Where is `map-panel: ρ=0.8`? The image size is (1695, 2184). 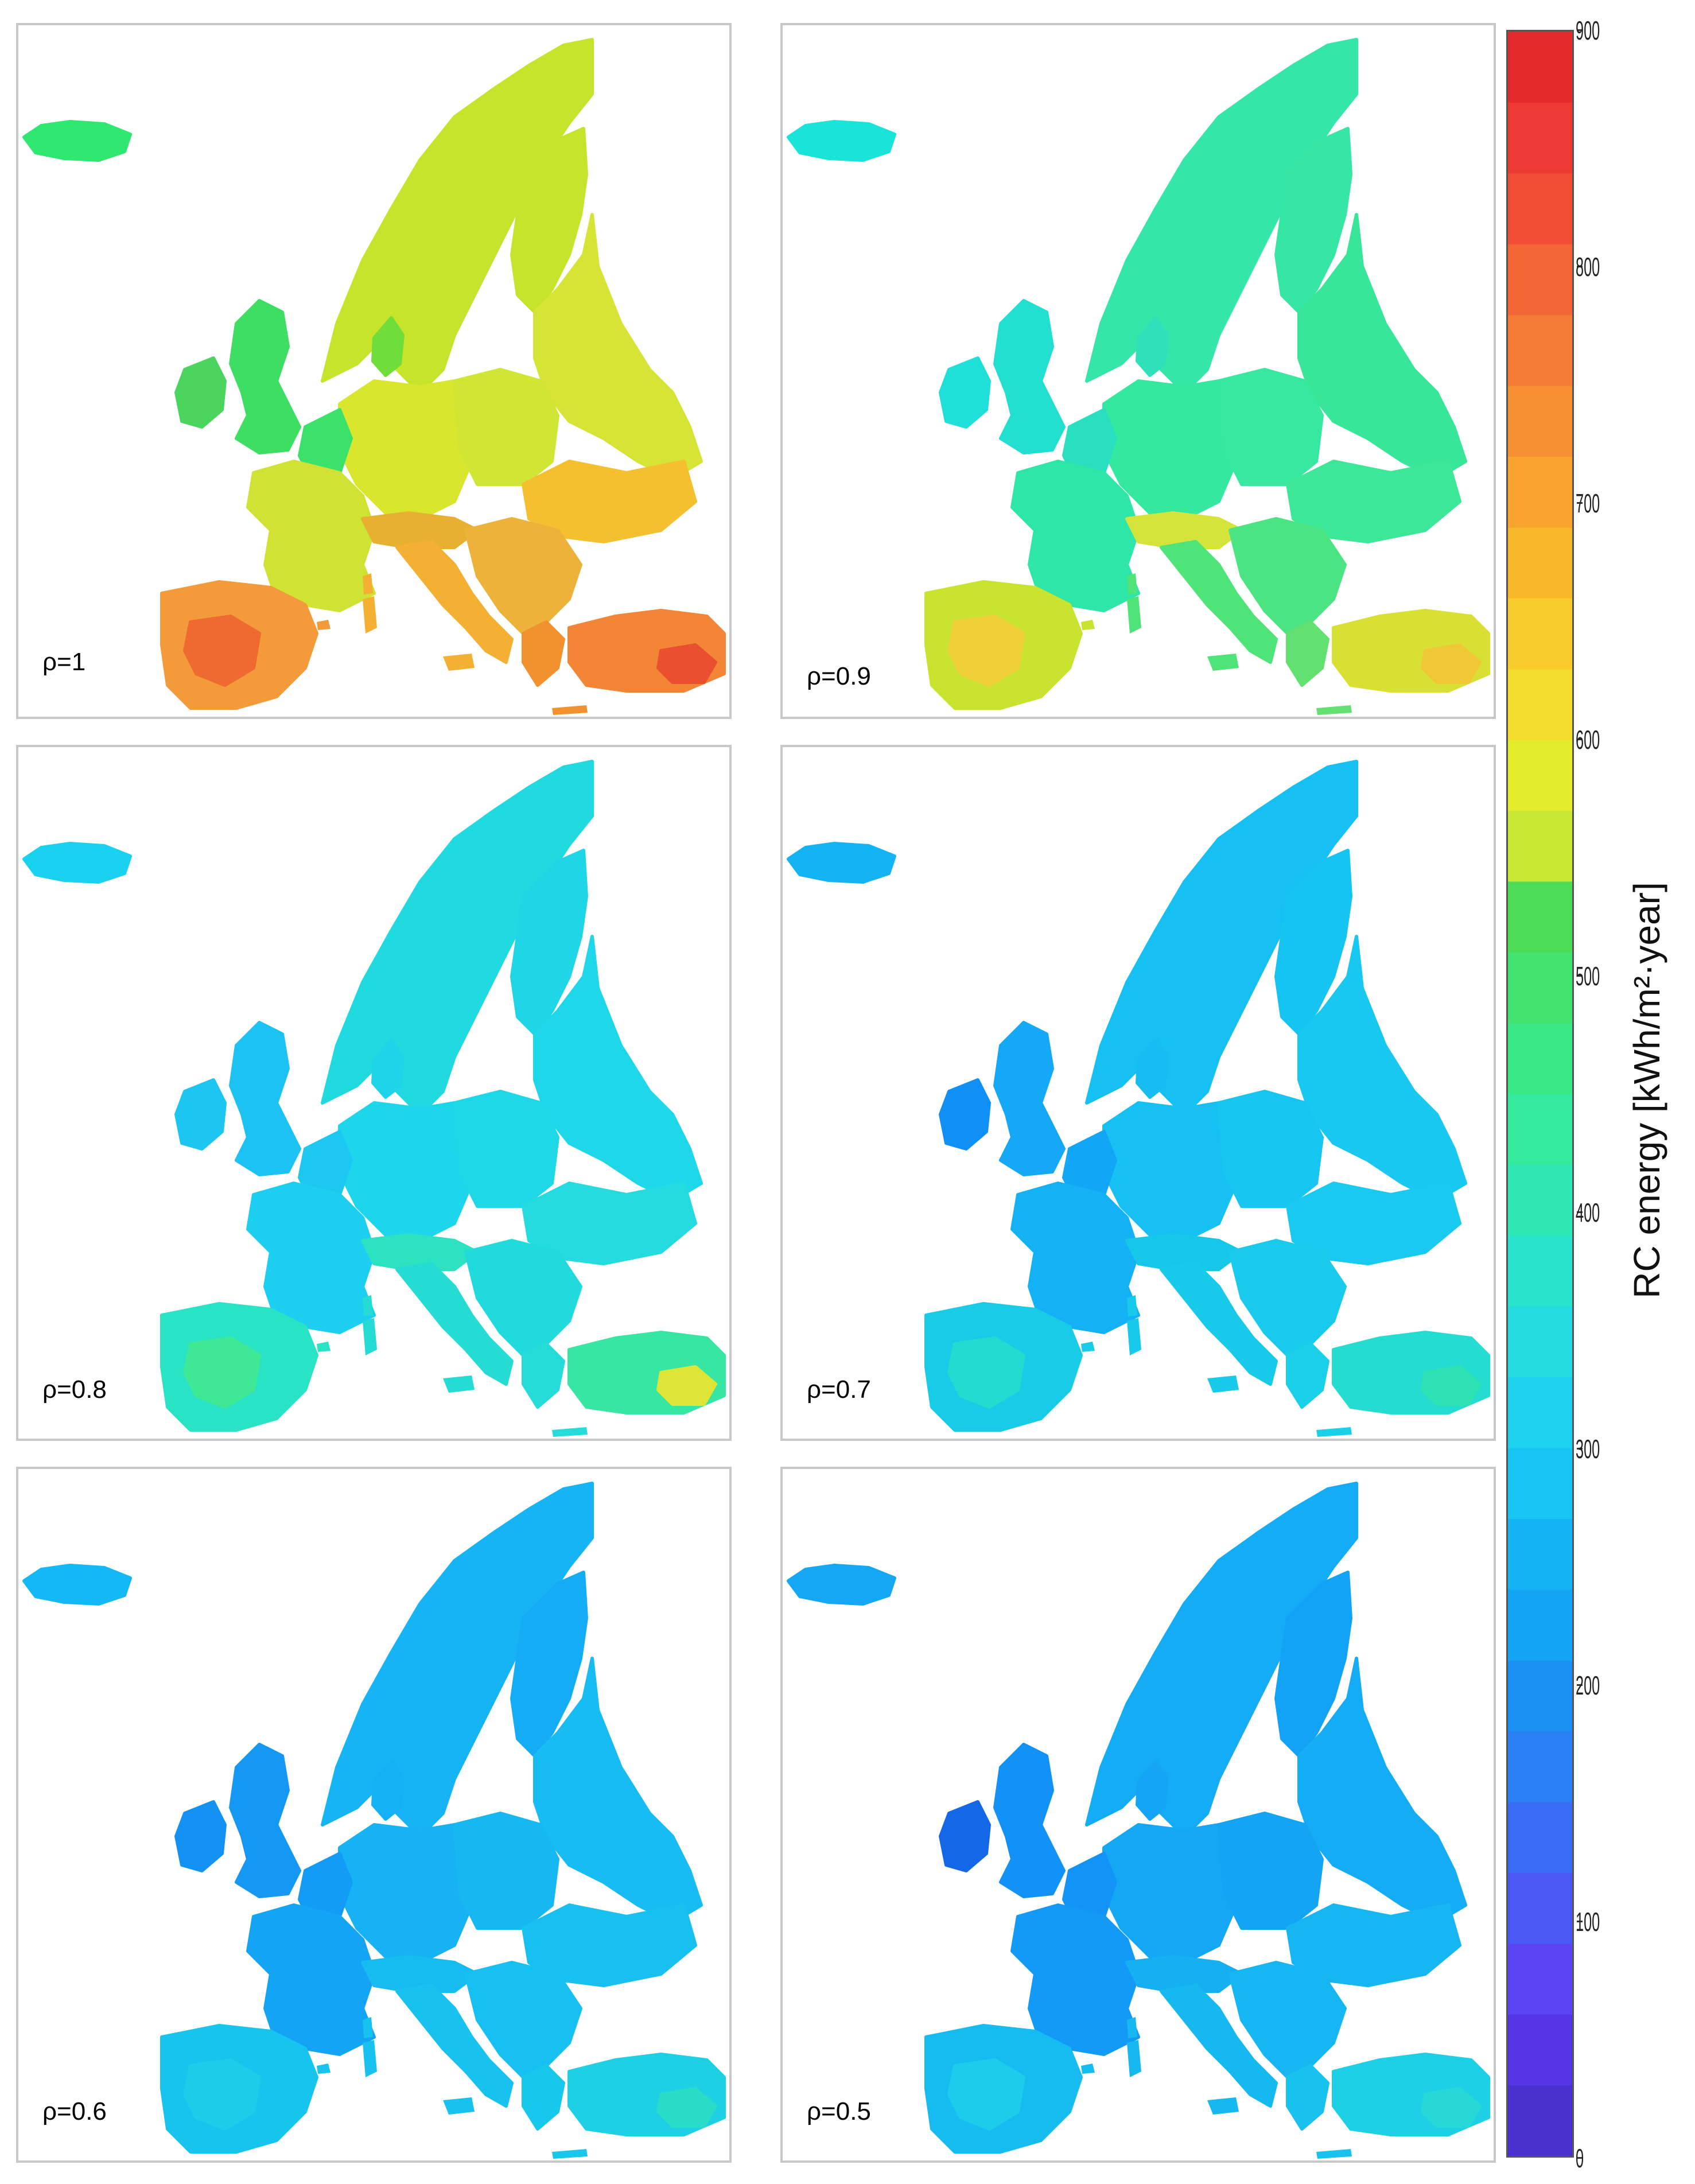
map-panel: ρ=0.8 is located at coordinates (374, 1093).